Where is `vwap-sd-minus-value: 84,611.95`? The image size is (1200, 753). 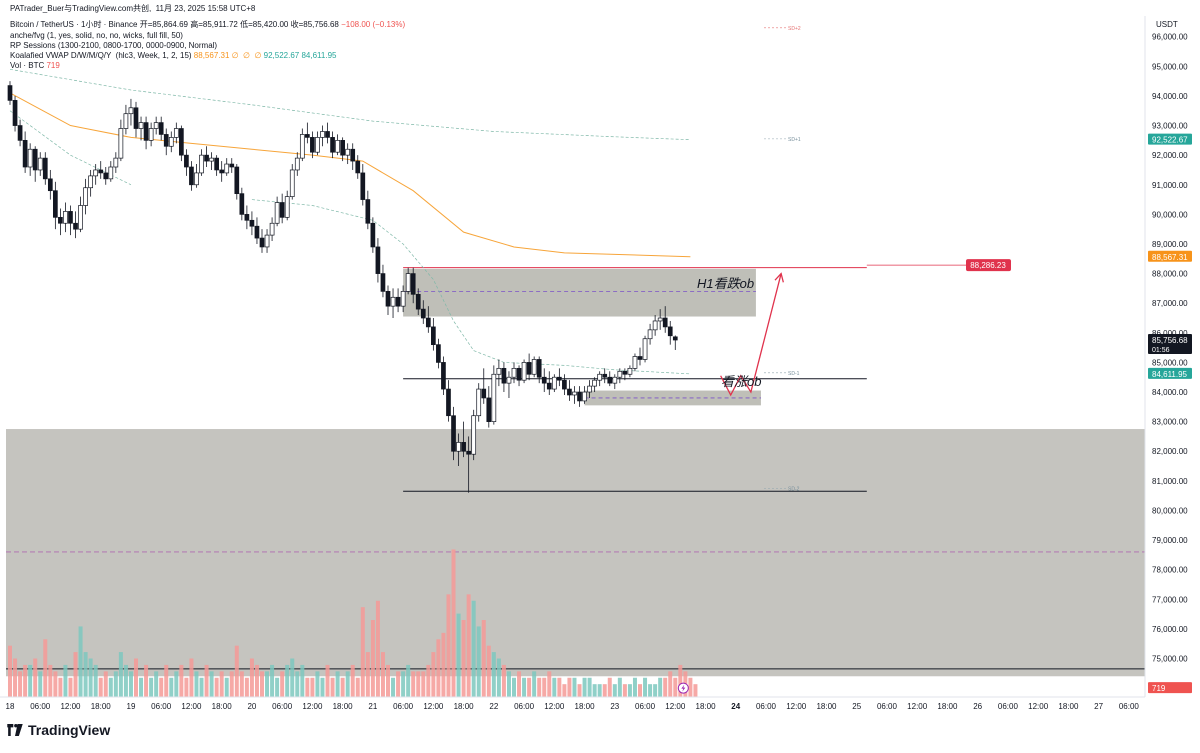 vwap-sd-minus-value: 84,611.95 is located at coordinates (319, 55).